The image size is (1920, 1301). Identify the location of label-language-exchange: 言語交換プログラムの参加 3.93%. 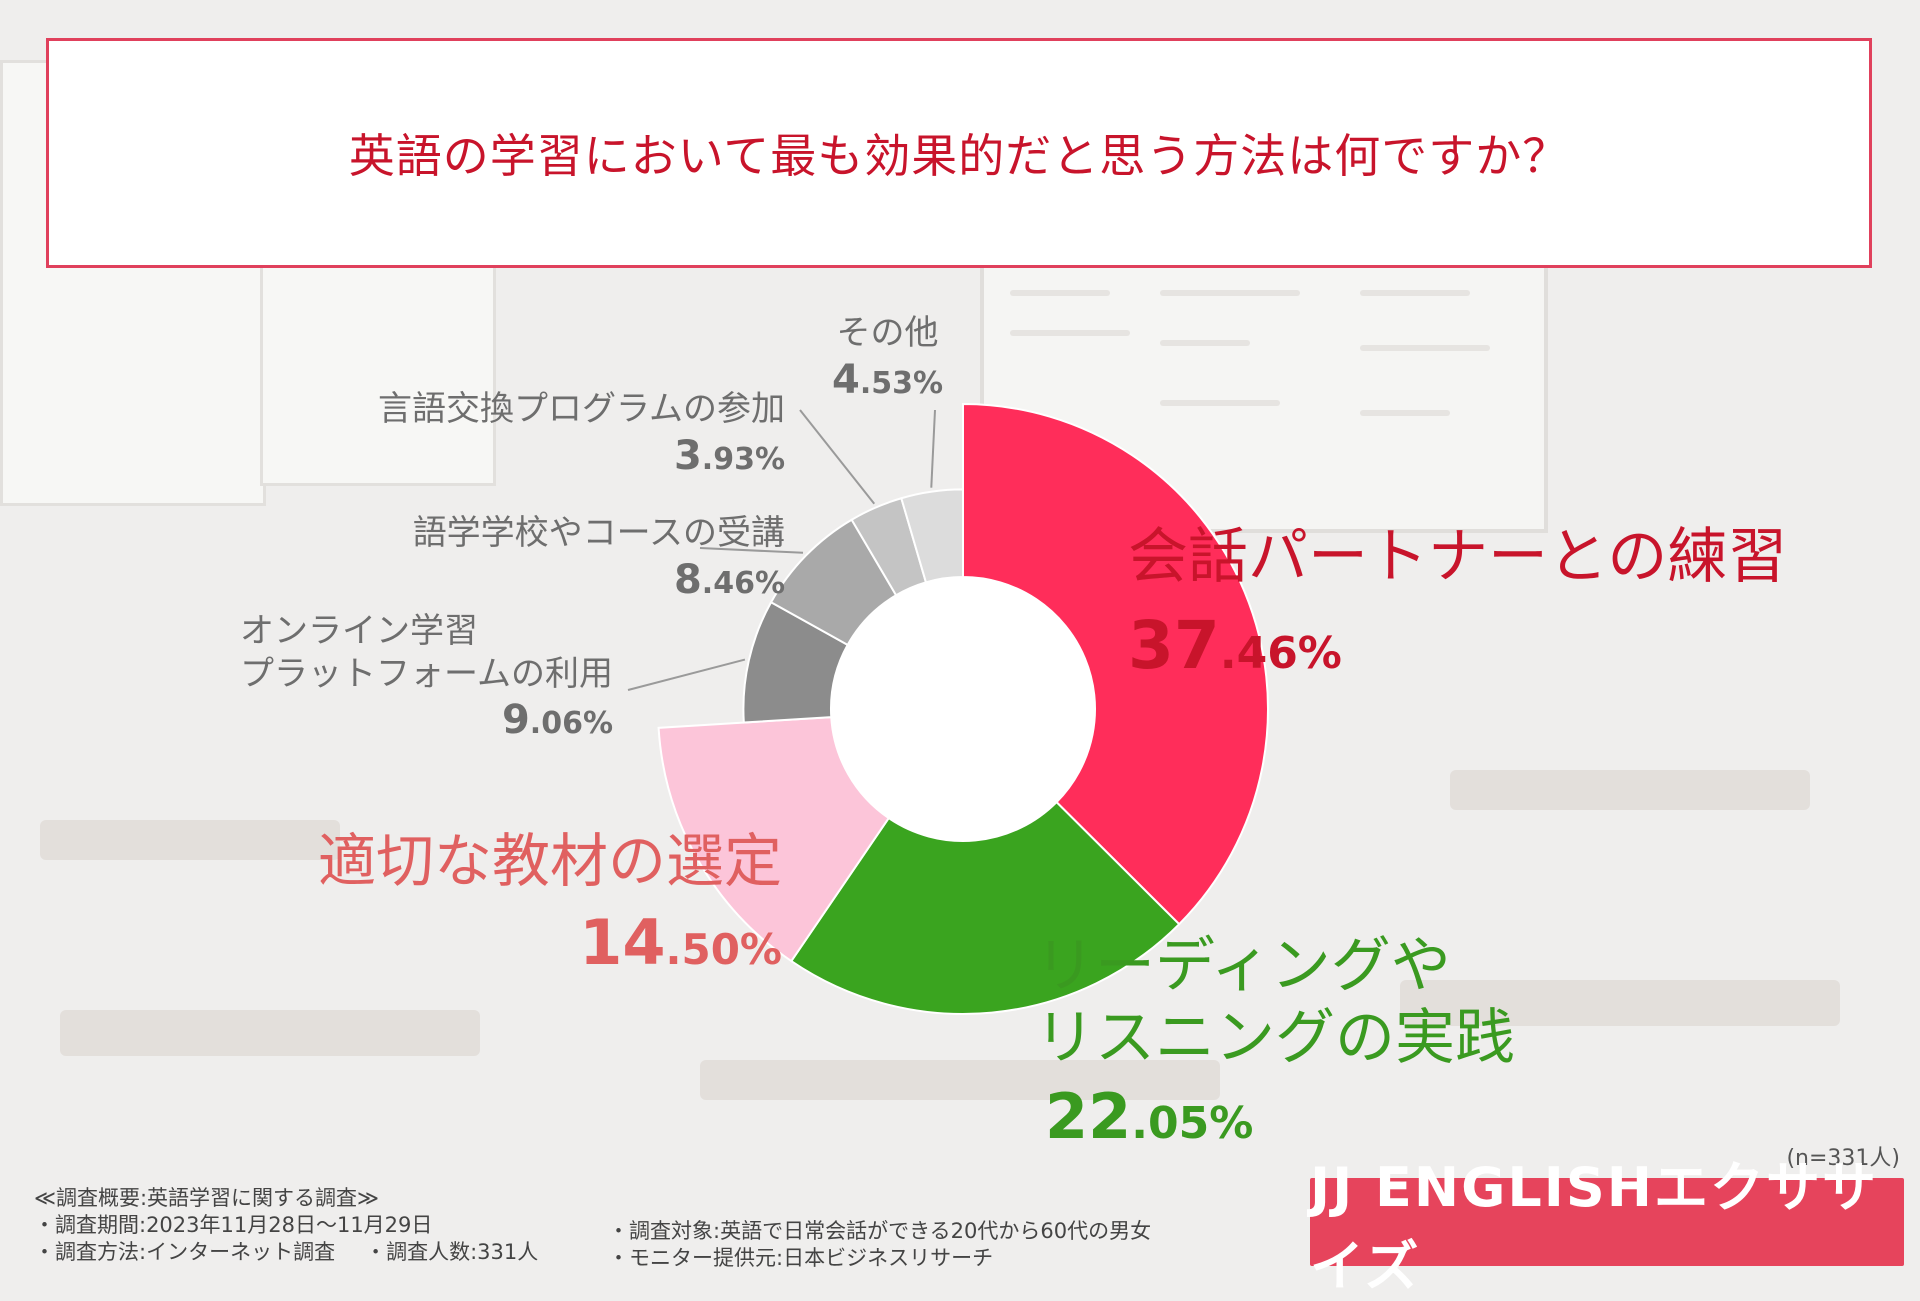
(581, 434).